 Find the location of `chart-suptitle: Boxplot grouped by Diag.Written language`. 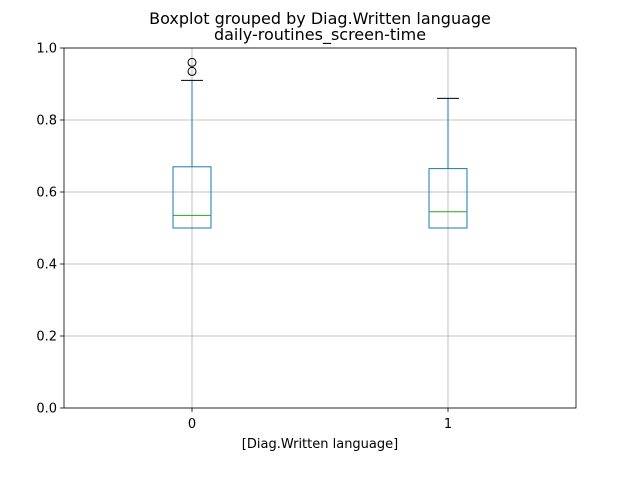

chart-suptitle: Boxplot grouped by Diag.Written language is located at coordinates (320, 18).